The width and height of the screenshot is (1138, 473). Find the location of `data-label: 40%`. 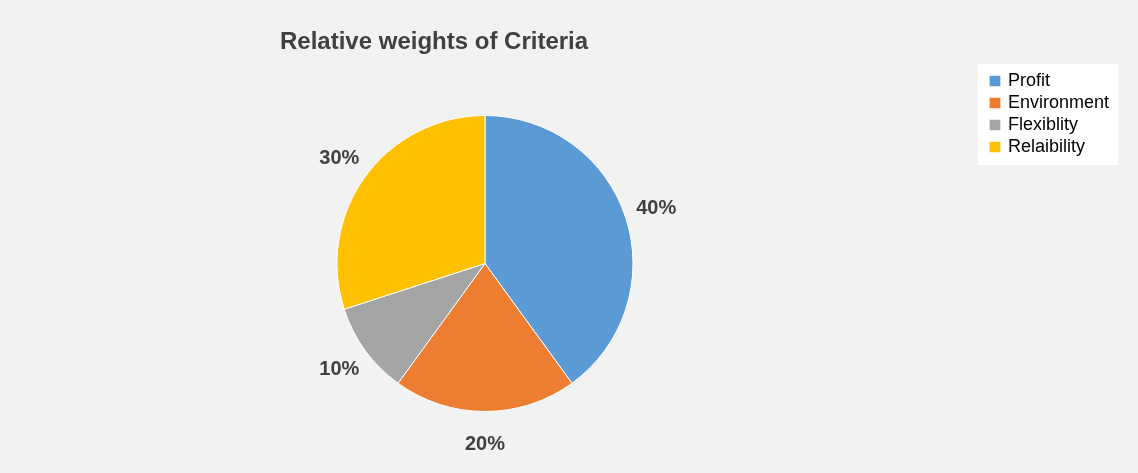

data-label: 40% is located at coordinates (656, 206).